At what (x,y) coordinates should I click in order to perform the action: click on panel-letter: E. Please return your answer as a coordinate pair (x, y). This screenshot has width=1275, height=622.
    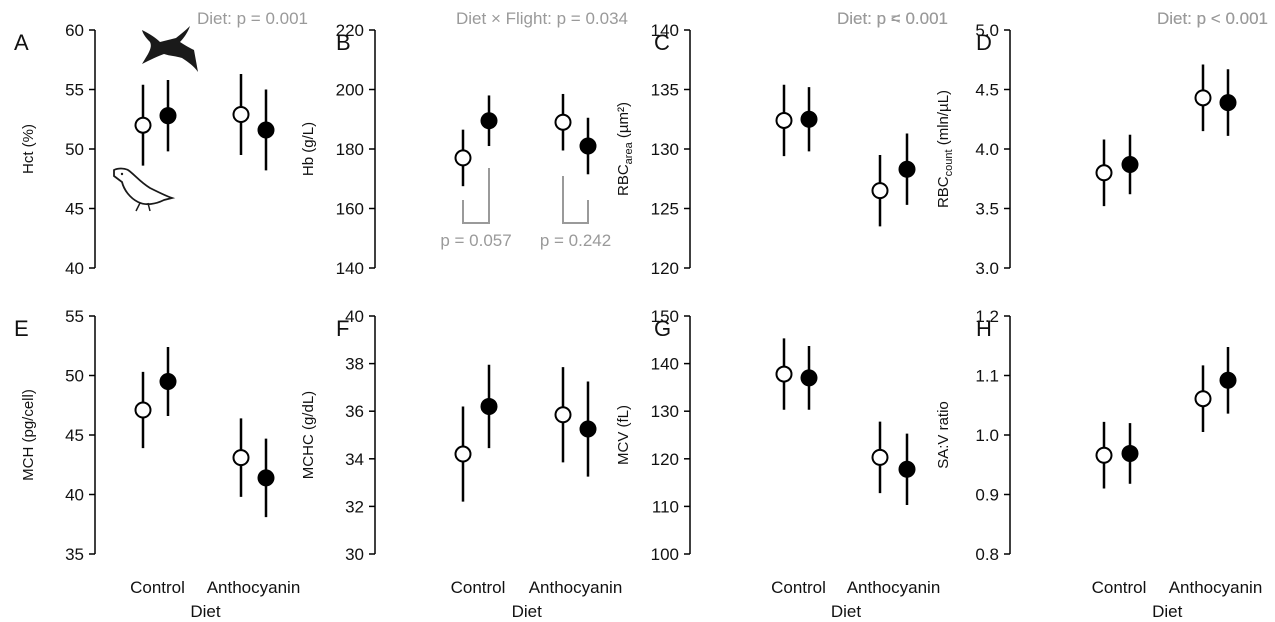
    Looking at the image, I should click on (21, 328).